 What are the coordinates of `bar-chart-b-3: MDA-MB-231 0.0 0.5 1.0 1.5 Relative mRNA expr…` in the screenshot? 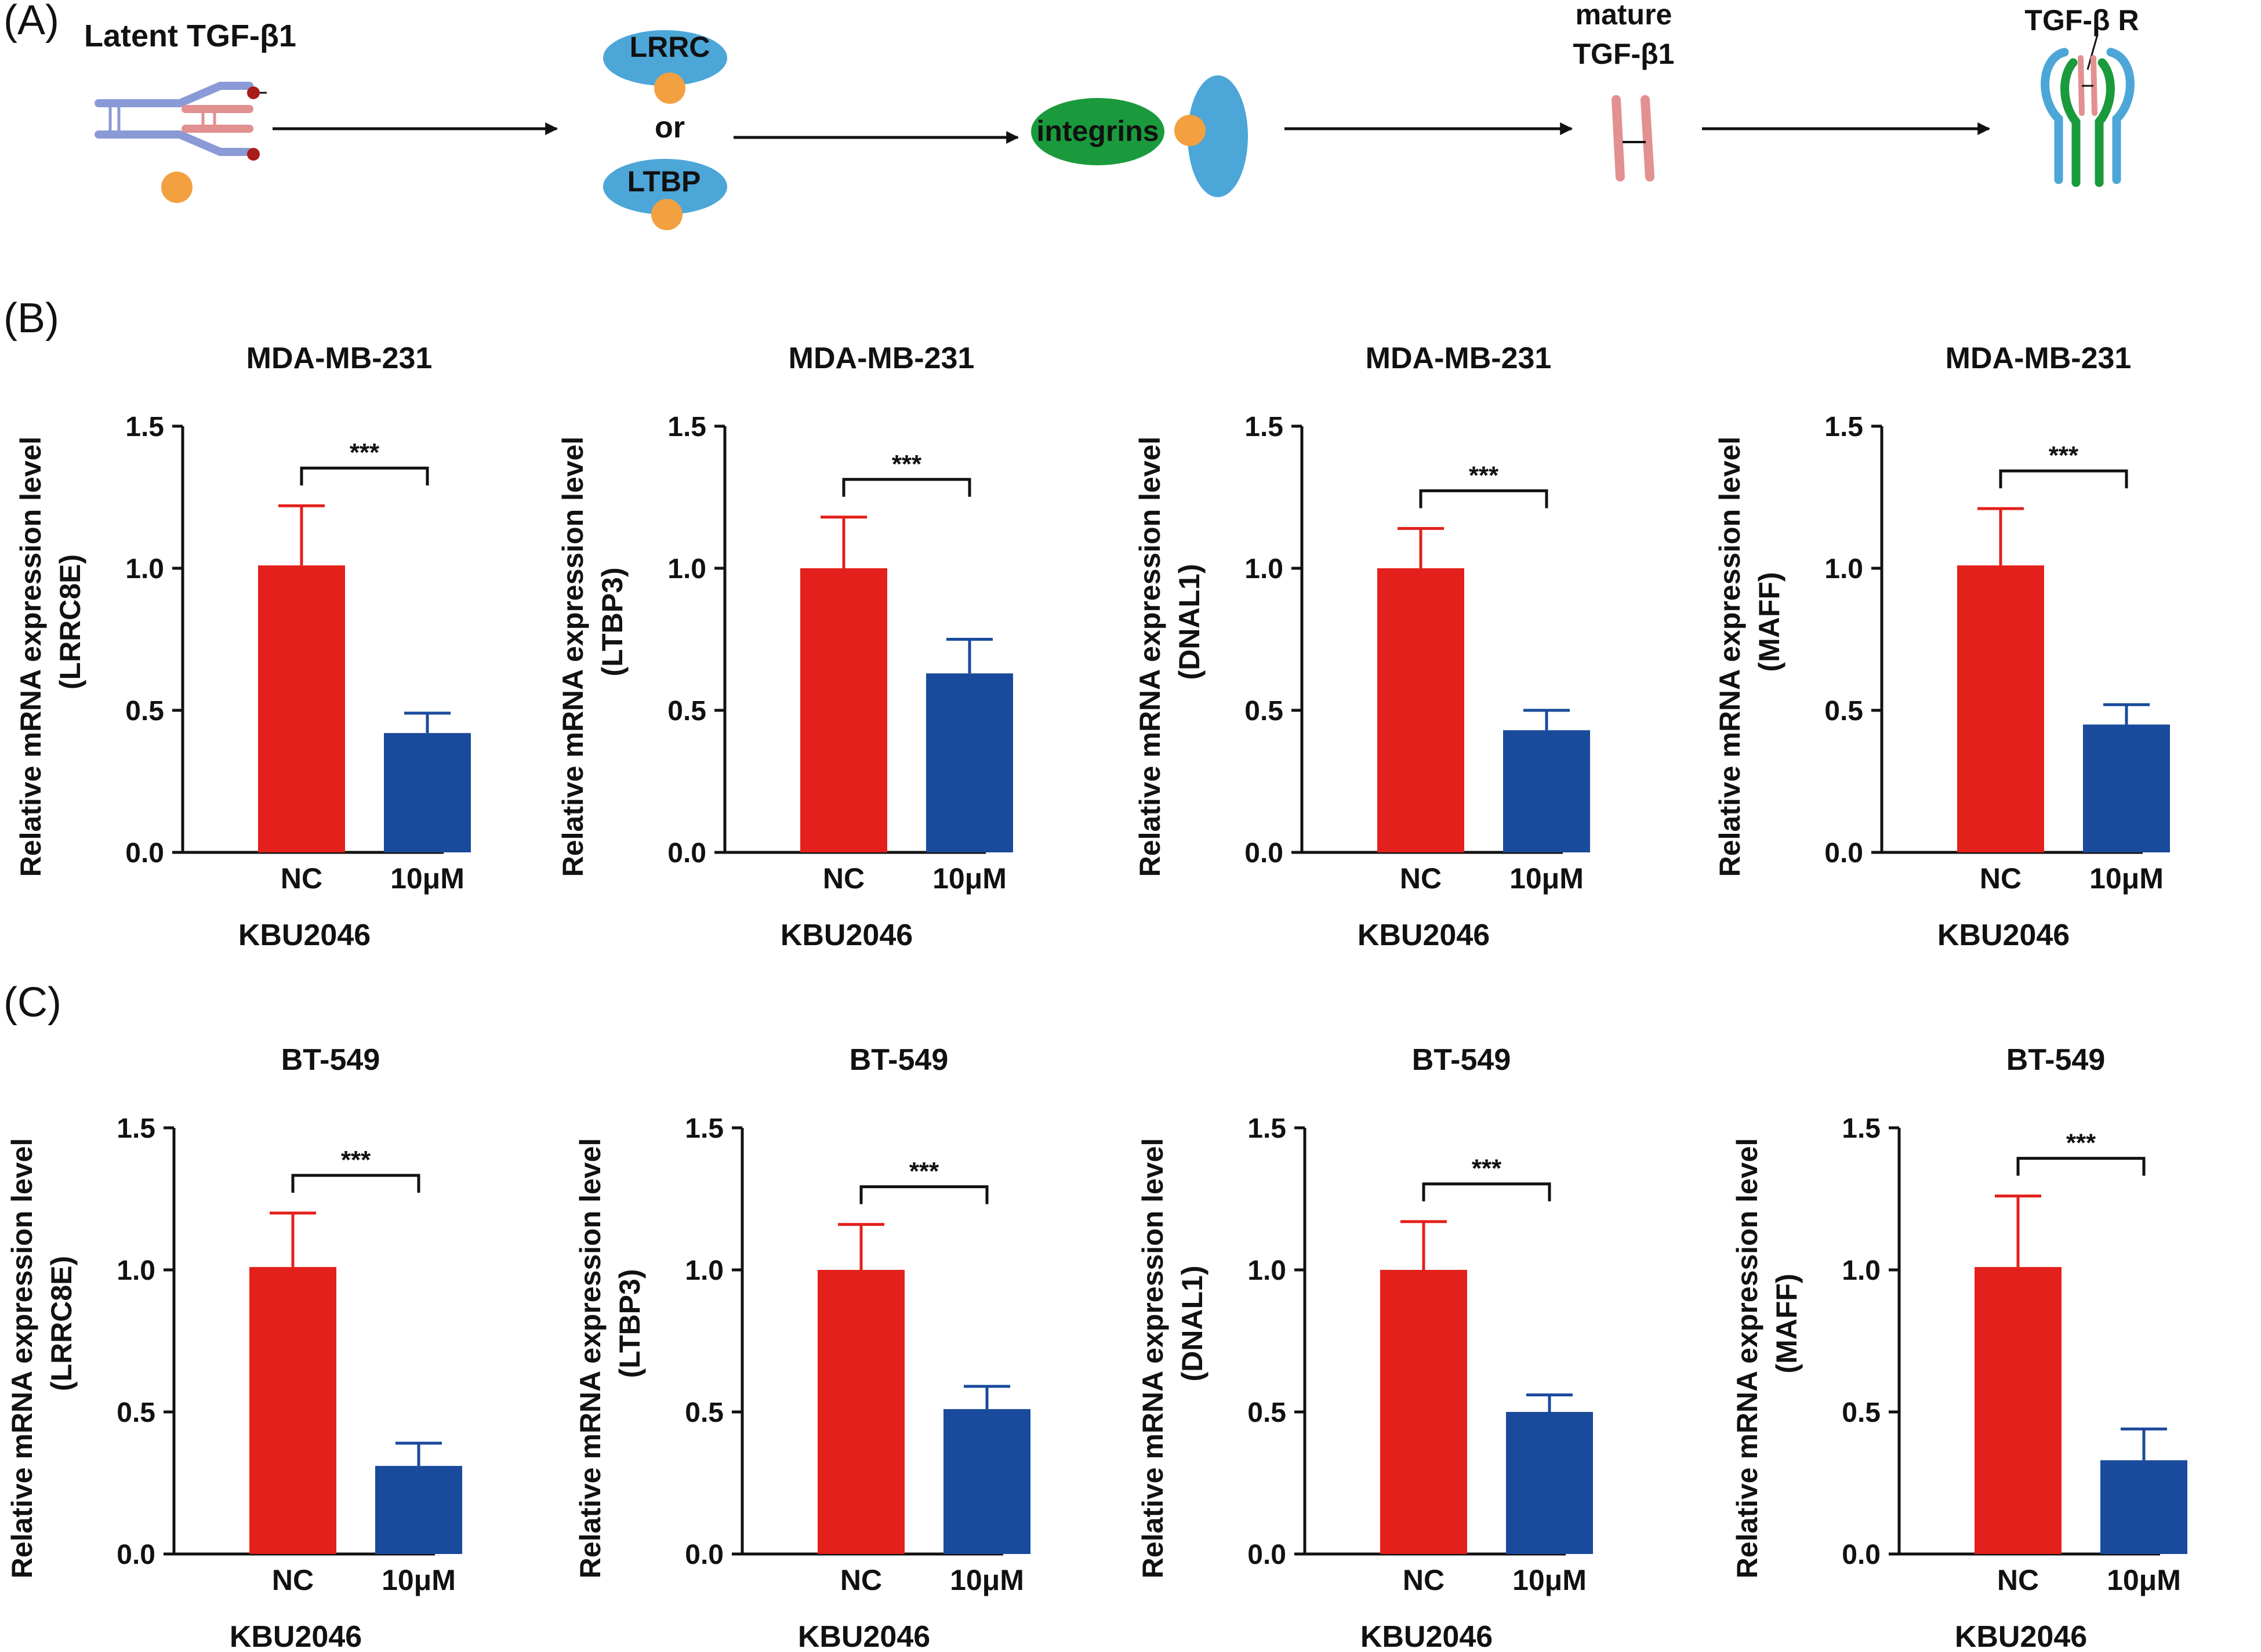 It's located at (1362, 645).